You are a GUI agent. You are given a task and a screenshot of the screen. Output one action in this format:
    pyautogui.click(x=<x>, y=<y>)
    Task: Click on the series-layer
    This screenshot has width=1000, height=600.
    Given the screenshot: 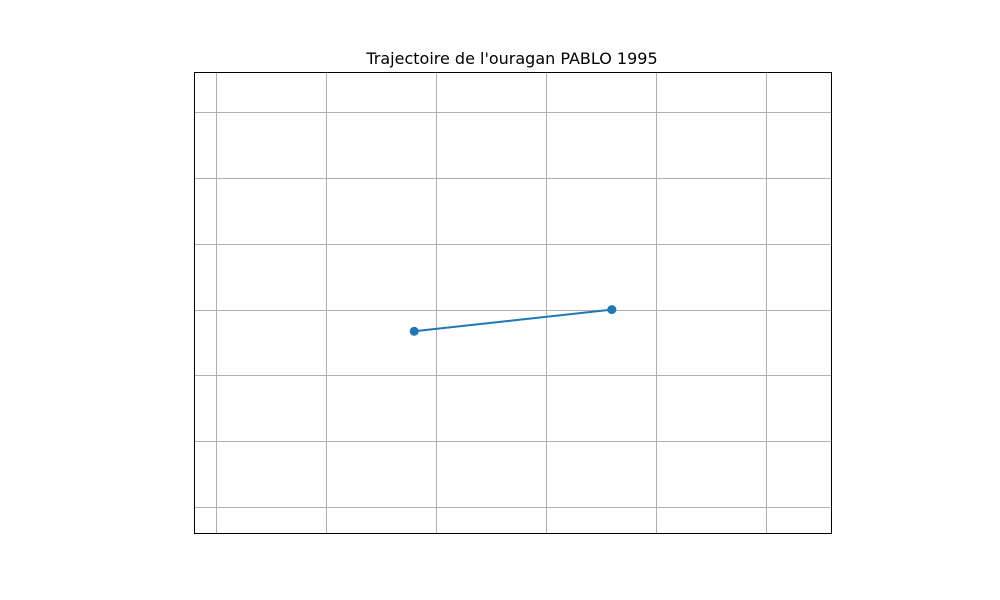 What is the action you would take?
    pyautogui.click(x=513, y=320)
    